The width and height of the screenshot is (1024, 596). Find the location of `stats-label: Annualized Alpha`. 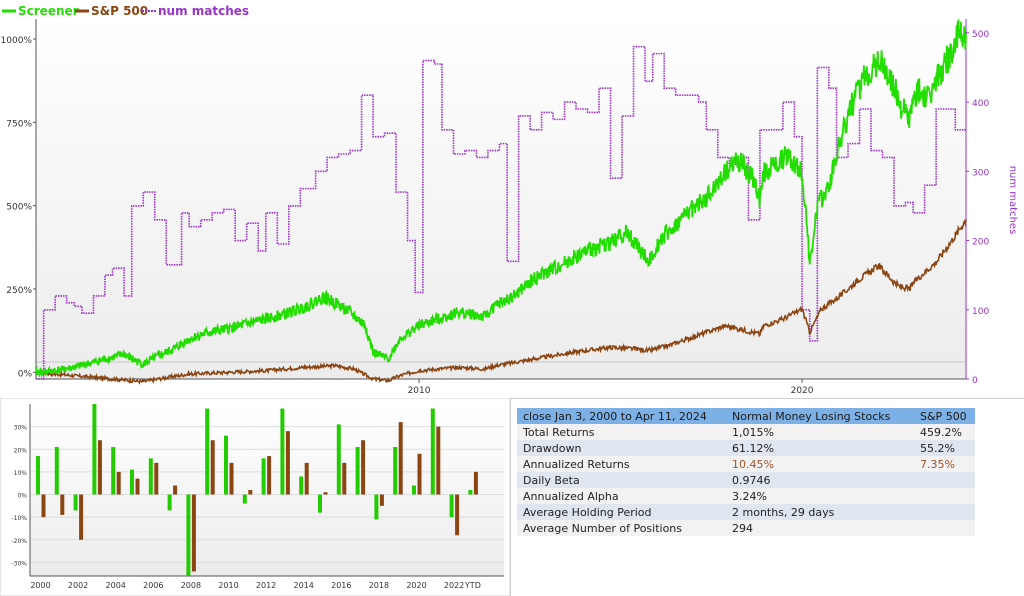

stats-label: Annualized Alpha is located at coordinates (621, 496).